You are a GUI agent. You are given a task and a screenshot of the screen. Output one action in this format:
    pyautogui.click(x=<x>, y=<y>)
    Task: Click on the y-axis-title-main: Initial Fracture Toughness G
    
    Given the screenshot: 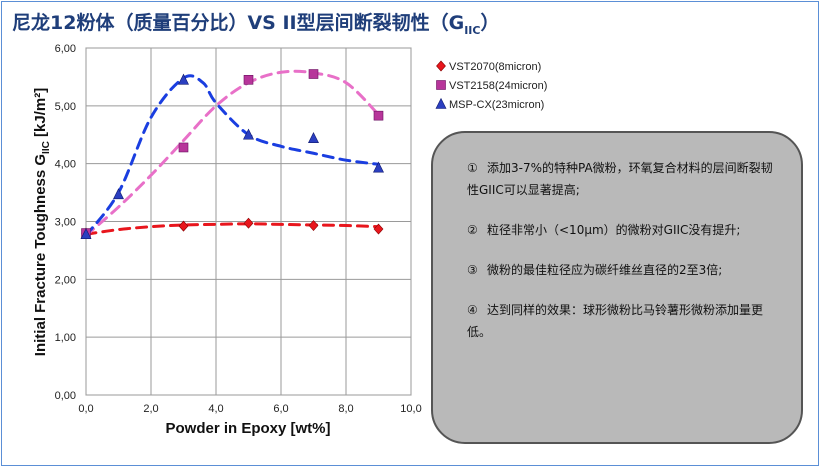 What is the action you would take?
    pyautogui.click(x=40, y=255)
    